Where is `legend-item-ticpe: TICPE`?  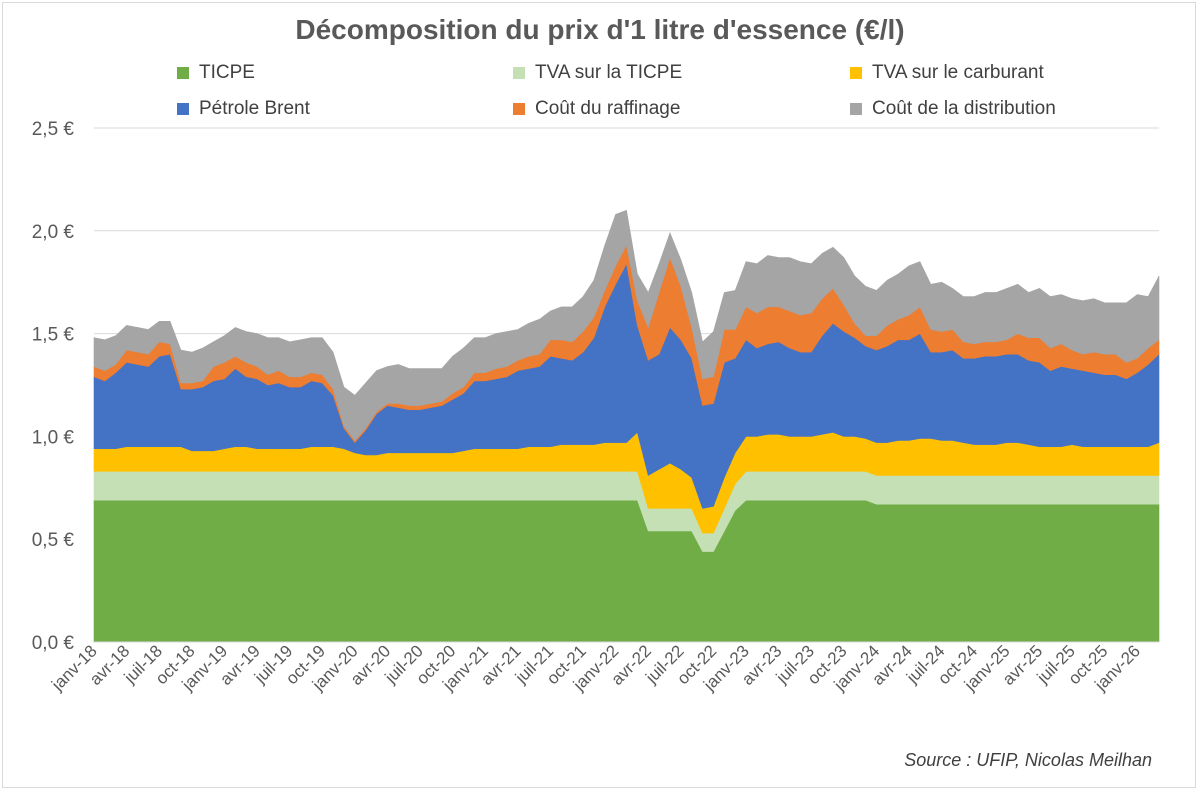 legend-item-ticpe: TICPE is located at coordinates (216, 73).